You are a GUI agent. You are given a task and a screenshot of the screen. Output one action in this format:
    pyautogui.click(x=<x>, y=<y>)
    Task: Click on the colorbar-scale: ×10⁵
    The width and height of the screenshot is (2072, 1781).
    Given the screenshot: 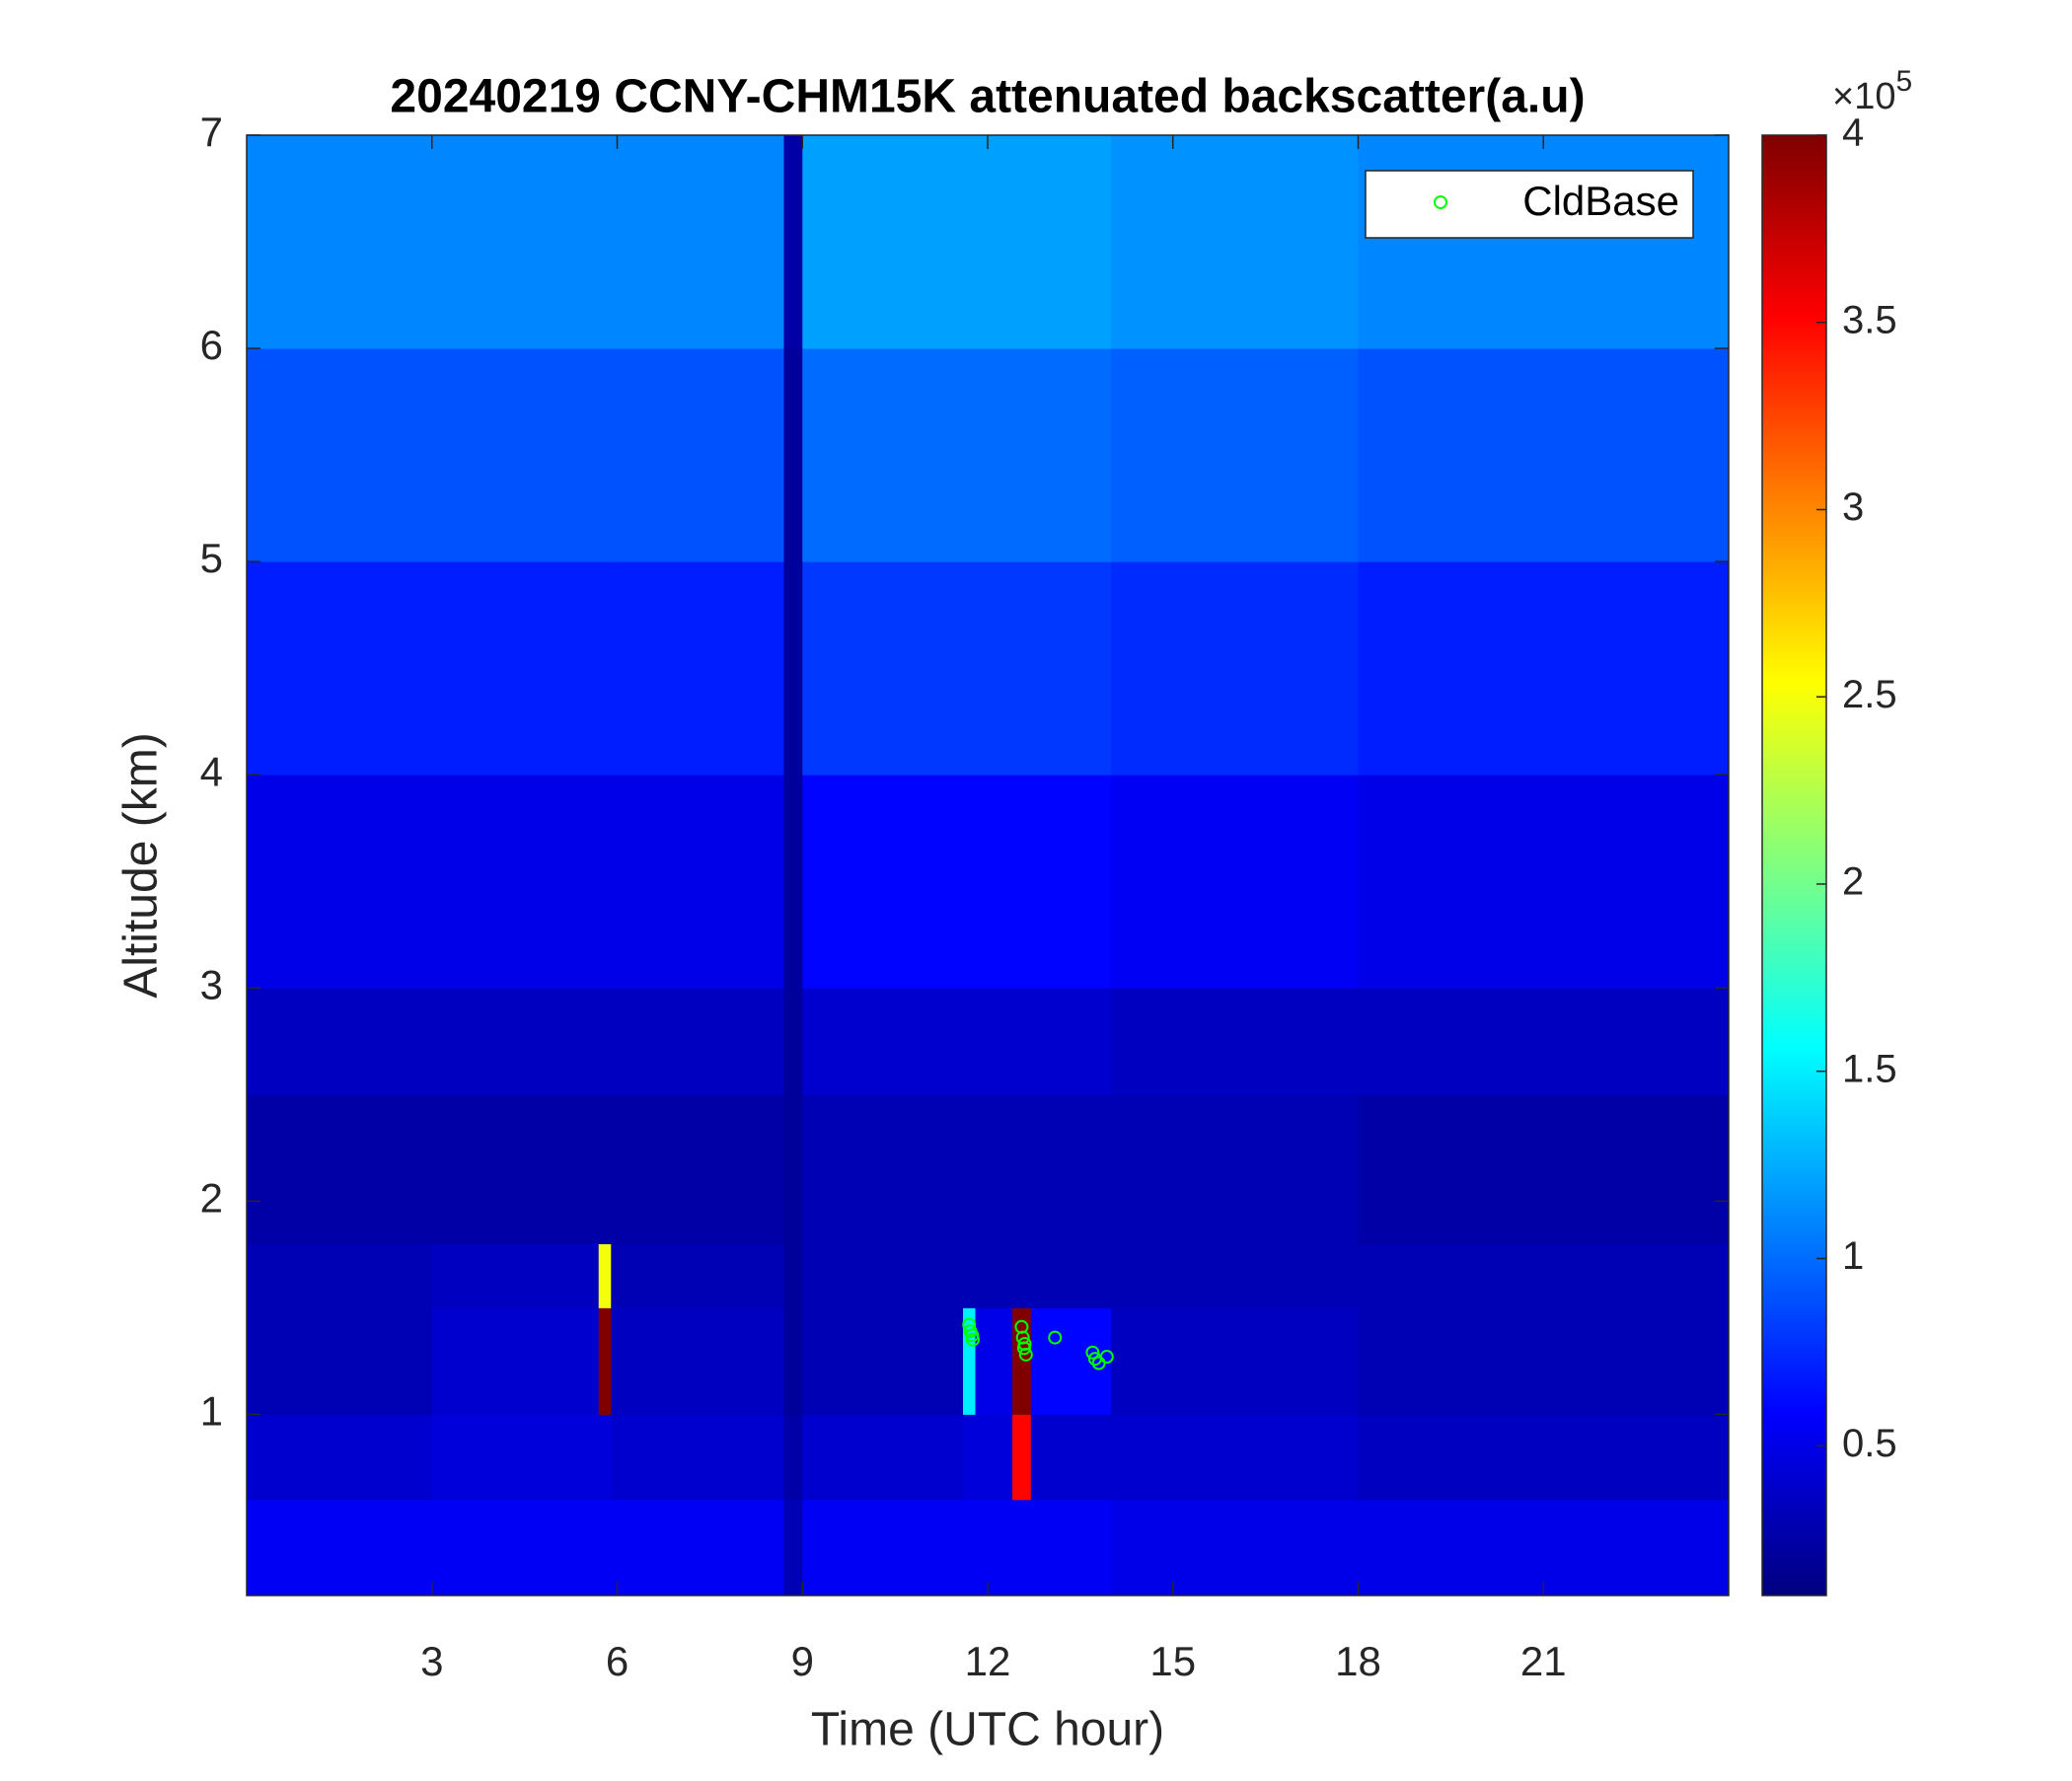 What is the action you would take?
    pyautogui.click(x=1872, y=91)
    